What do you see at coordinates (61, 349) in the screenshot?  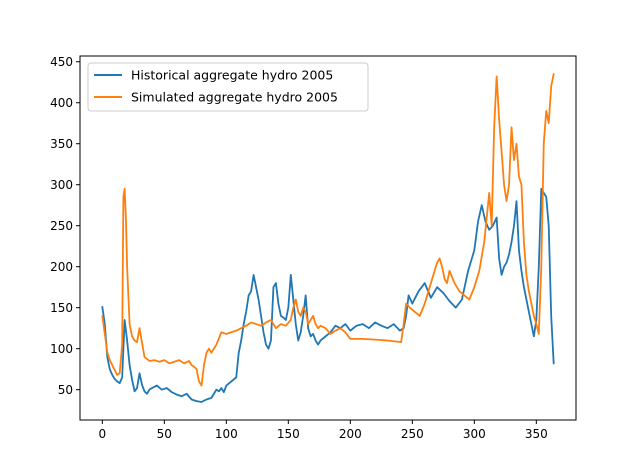 I see `y-tick-label: 100` at bounding box center [61, 349].